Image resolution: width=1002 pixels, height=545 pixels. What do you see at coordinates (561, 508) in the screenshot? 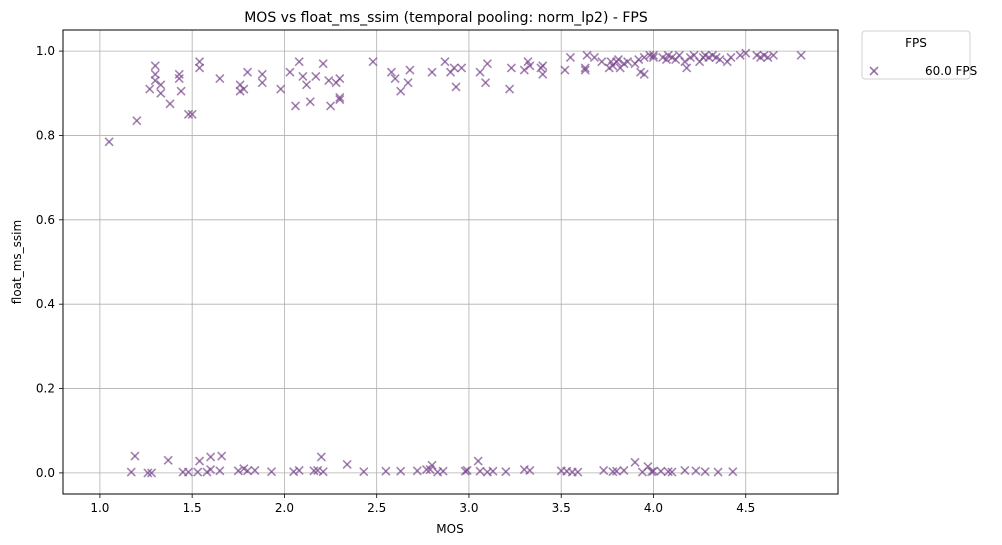
I see `x-tick-label: 3.5` at bounding box center [561, 508].